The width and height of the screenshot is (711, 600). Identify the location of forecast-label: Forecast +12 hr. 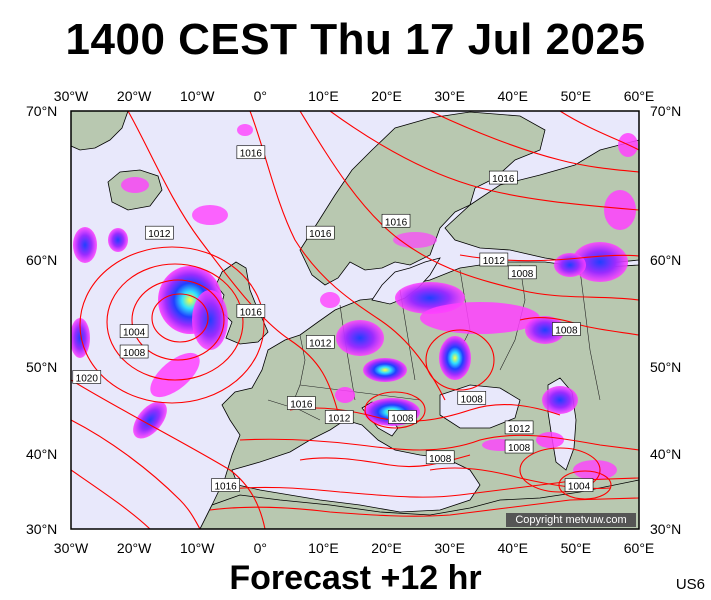
(355, 578).